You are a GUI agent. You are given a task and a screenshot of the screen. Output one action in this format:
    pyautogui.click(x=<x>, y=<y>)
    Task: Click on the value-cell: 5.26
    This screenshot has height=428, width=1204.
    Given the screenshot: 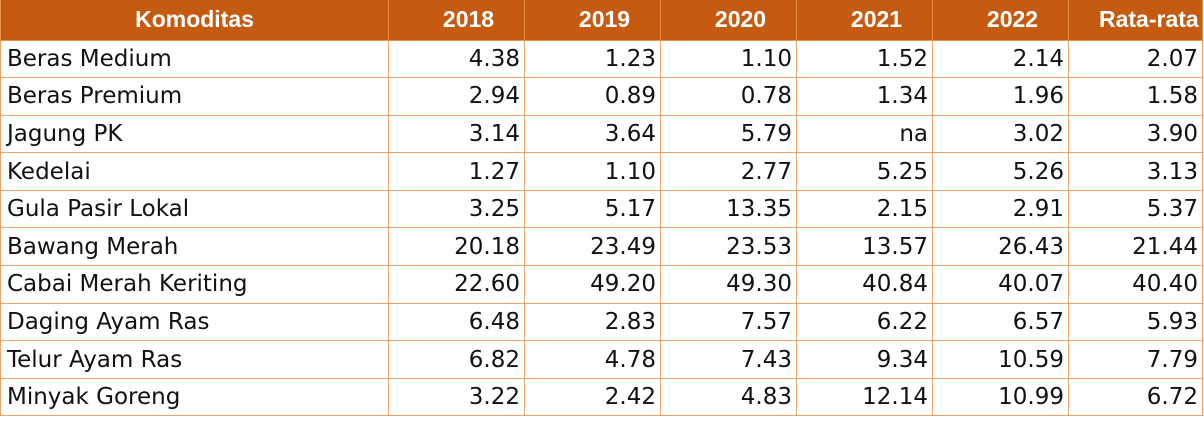 What is the action you would take?
    pyautogui.click(x=1000, y=171)
    